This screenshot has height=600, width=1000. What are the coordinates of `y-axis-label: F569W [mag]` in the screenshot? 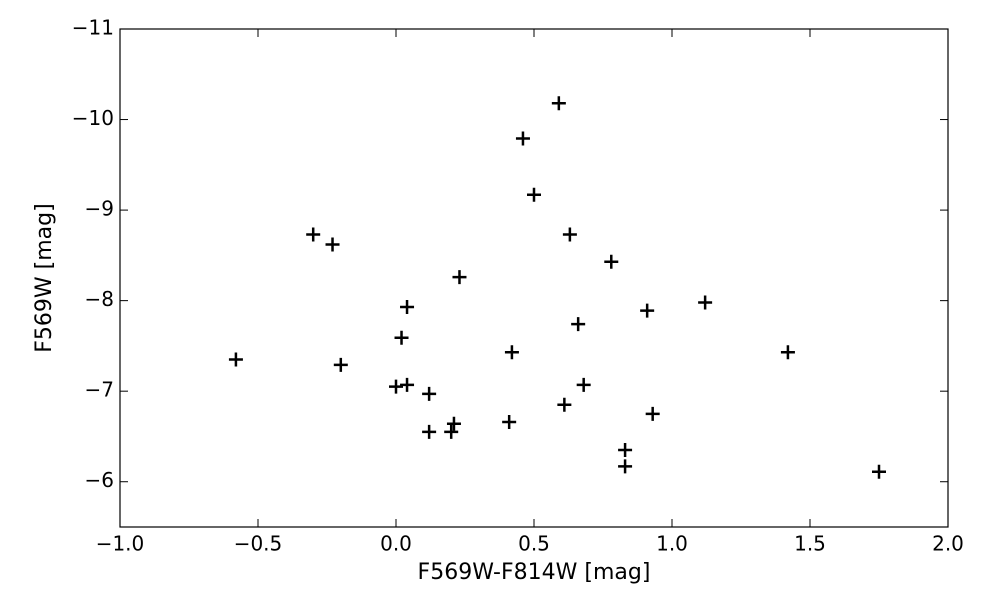 It's located at (44, 277).